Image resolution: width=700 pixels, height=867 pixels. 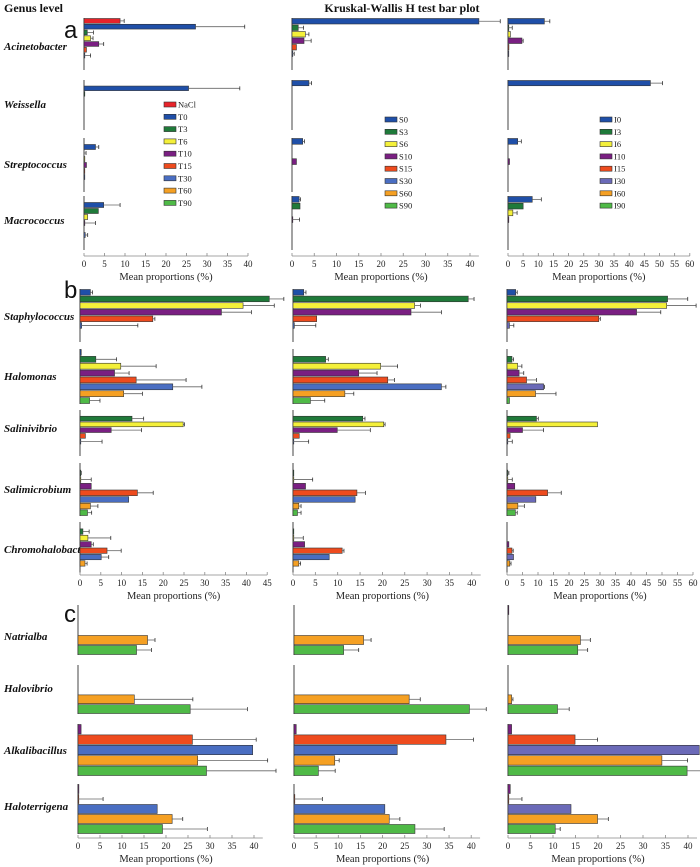 I want to click on bar-acinetobacter-t0, so click(x=139, y=26).